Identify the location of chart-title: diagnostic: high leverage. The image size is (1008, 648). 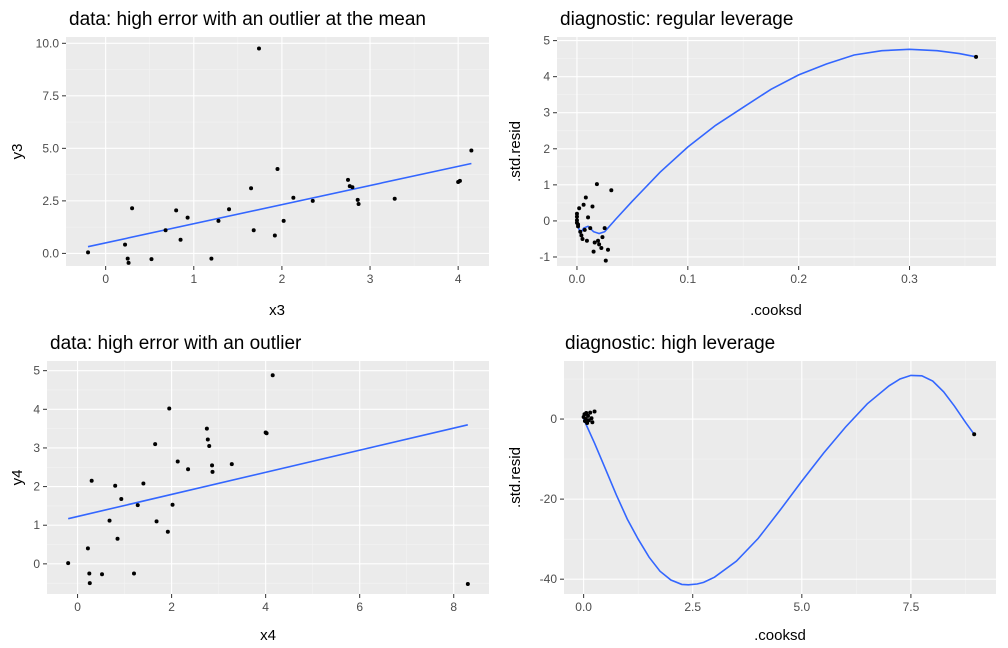
(670, 343).